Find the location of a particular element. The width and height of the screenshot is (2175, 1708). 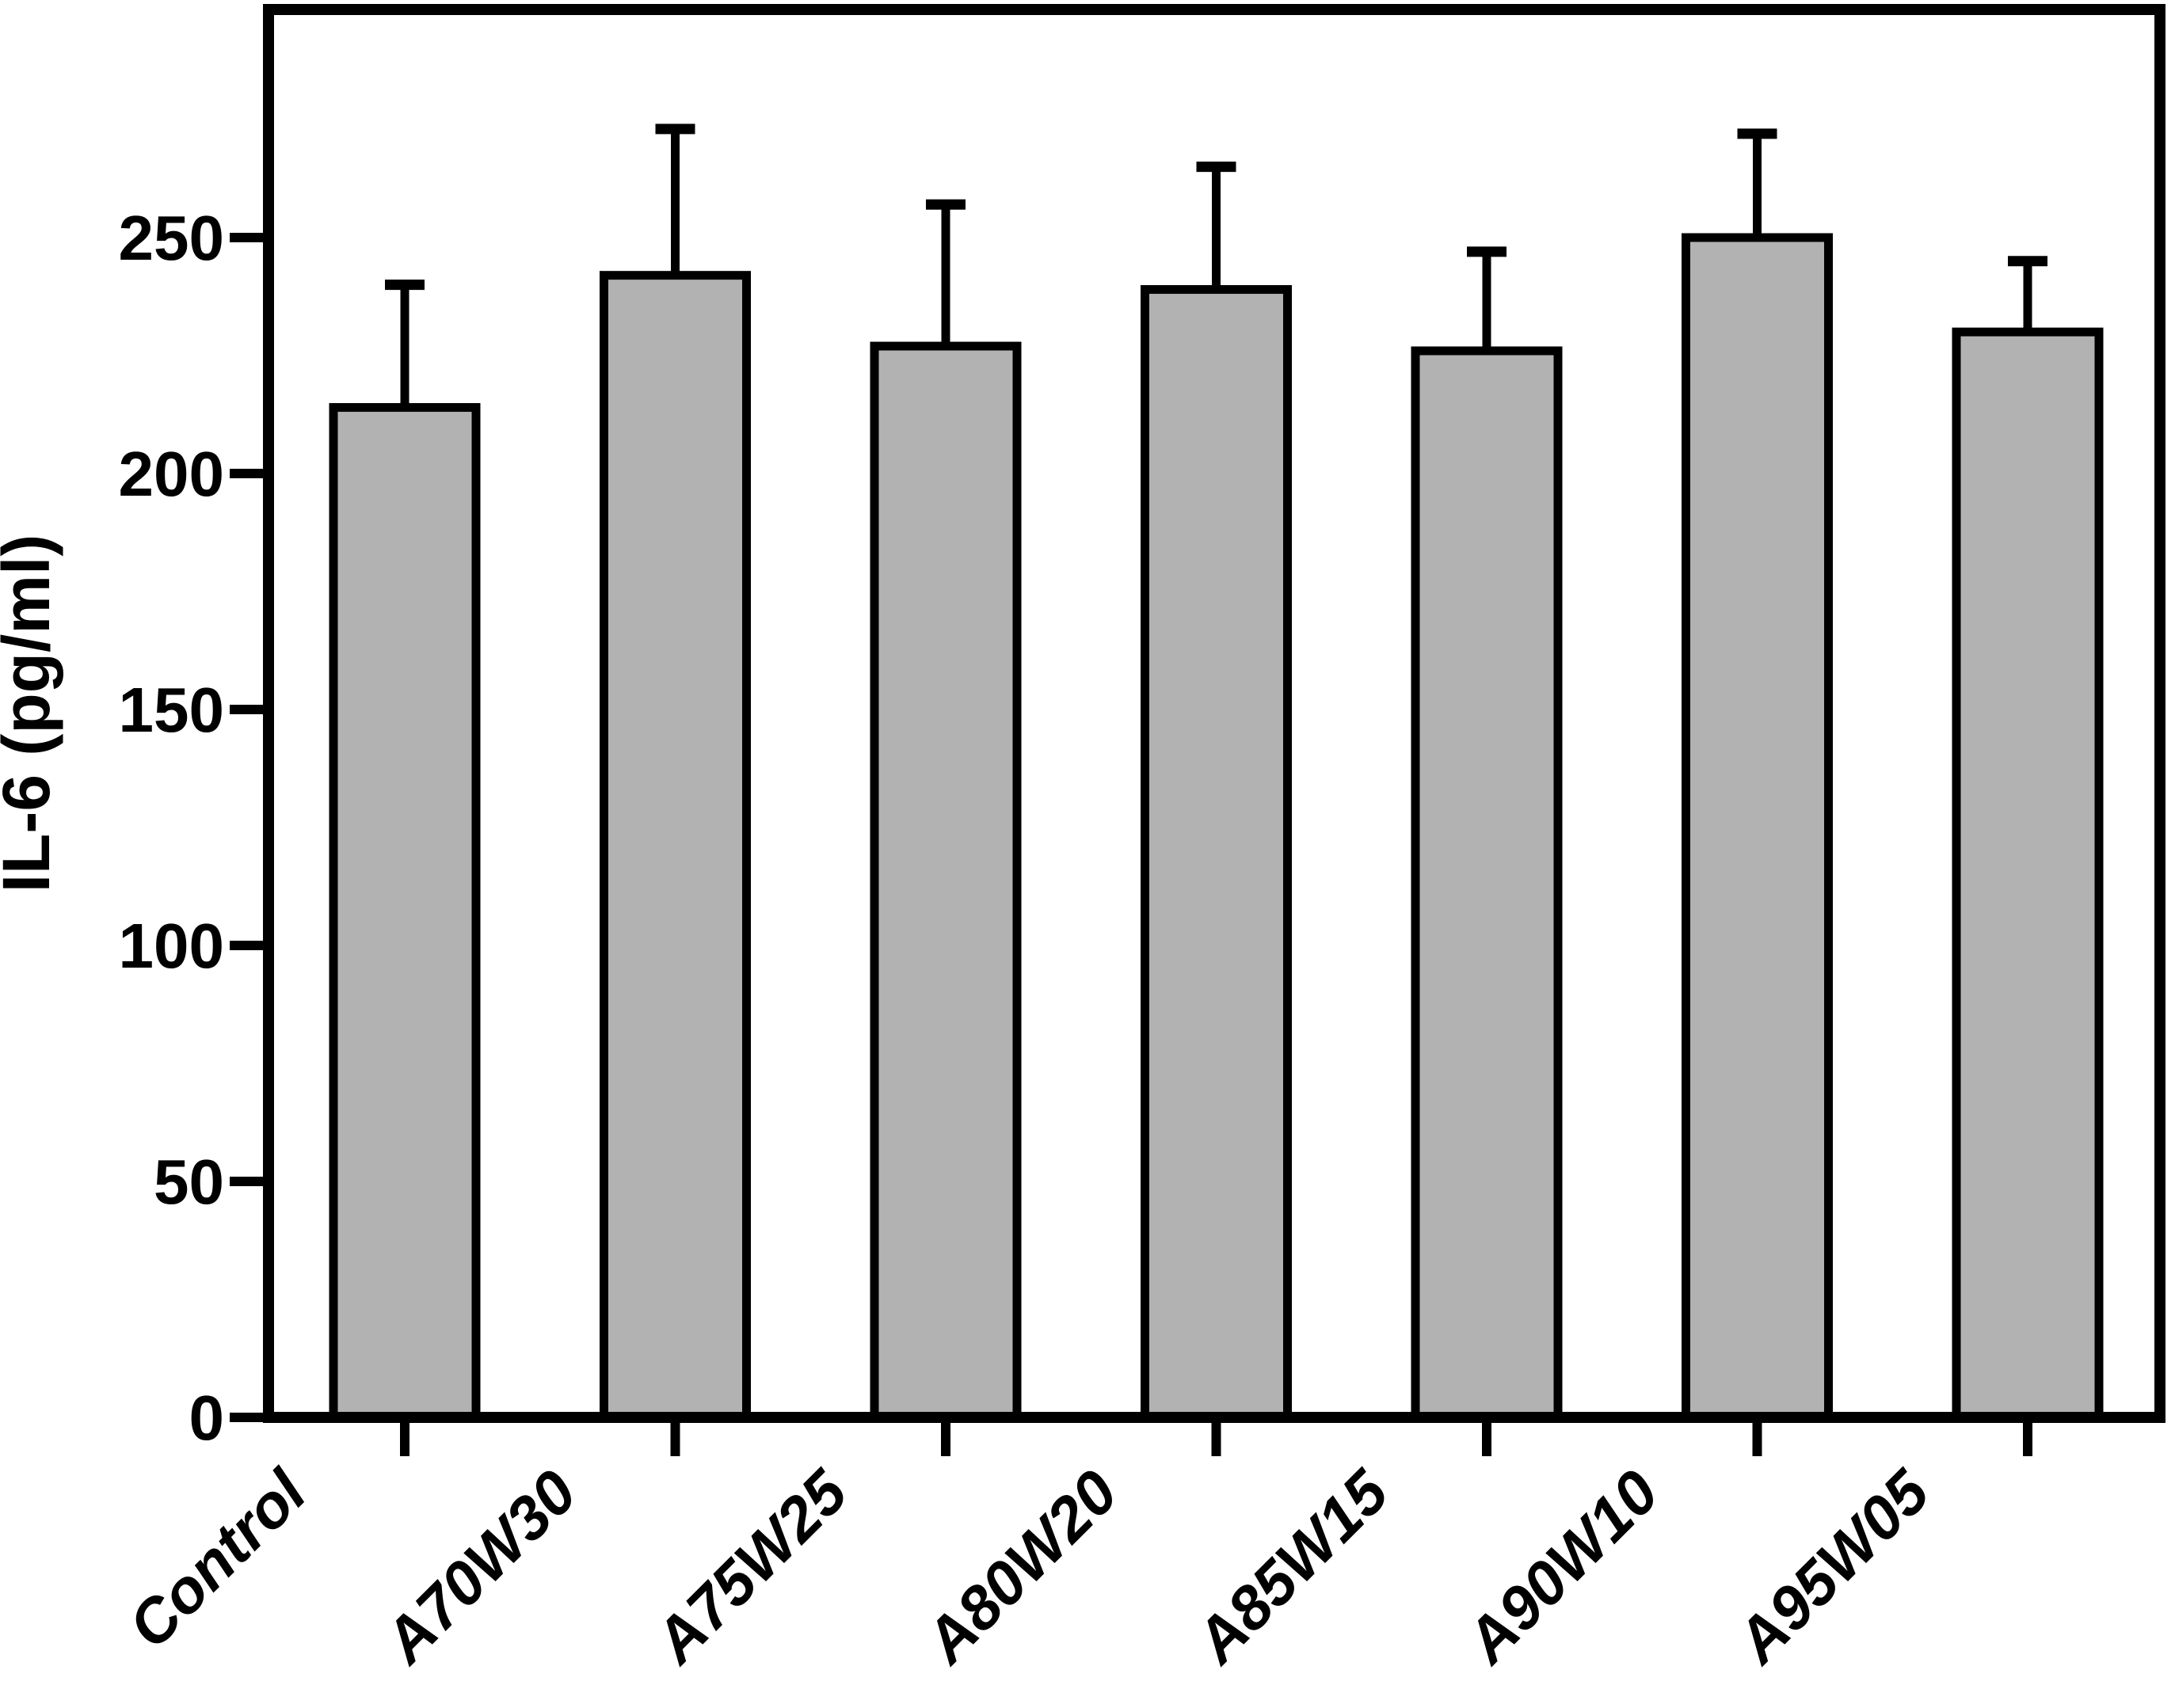

y-axis-title: IL-6 (pg/ml) is located at coordinates (31, 713).